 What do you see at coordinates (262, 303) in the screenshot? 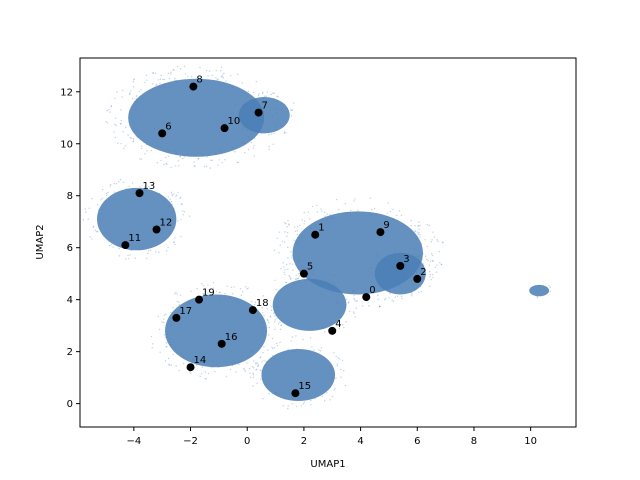
I see `centroid-label-18: 18` at bounding box center [262, 303].